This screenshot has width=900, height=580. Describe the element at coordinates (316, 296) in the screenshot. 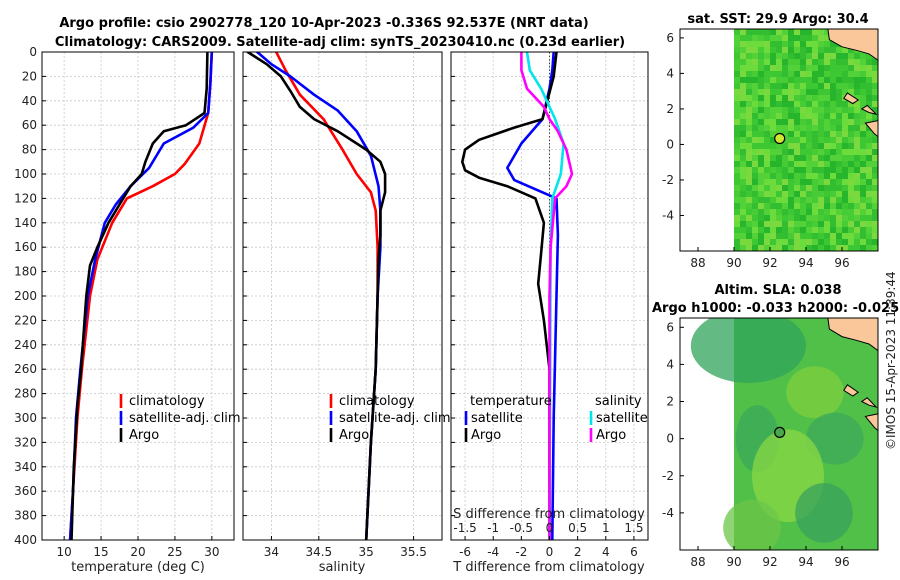

I see `series-line-argo` at that location.